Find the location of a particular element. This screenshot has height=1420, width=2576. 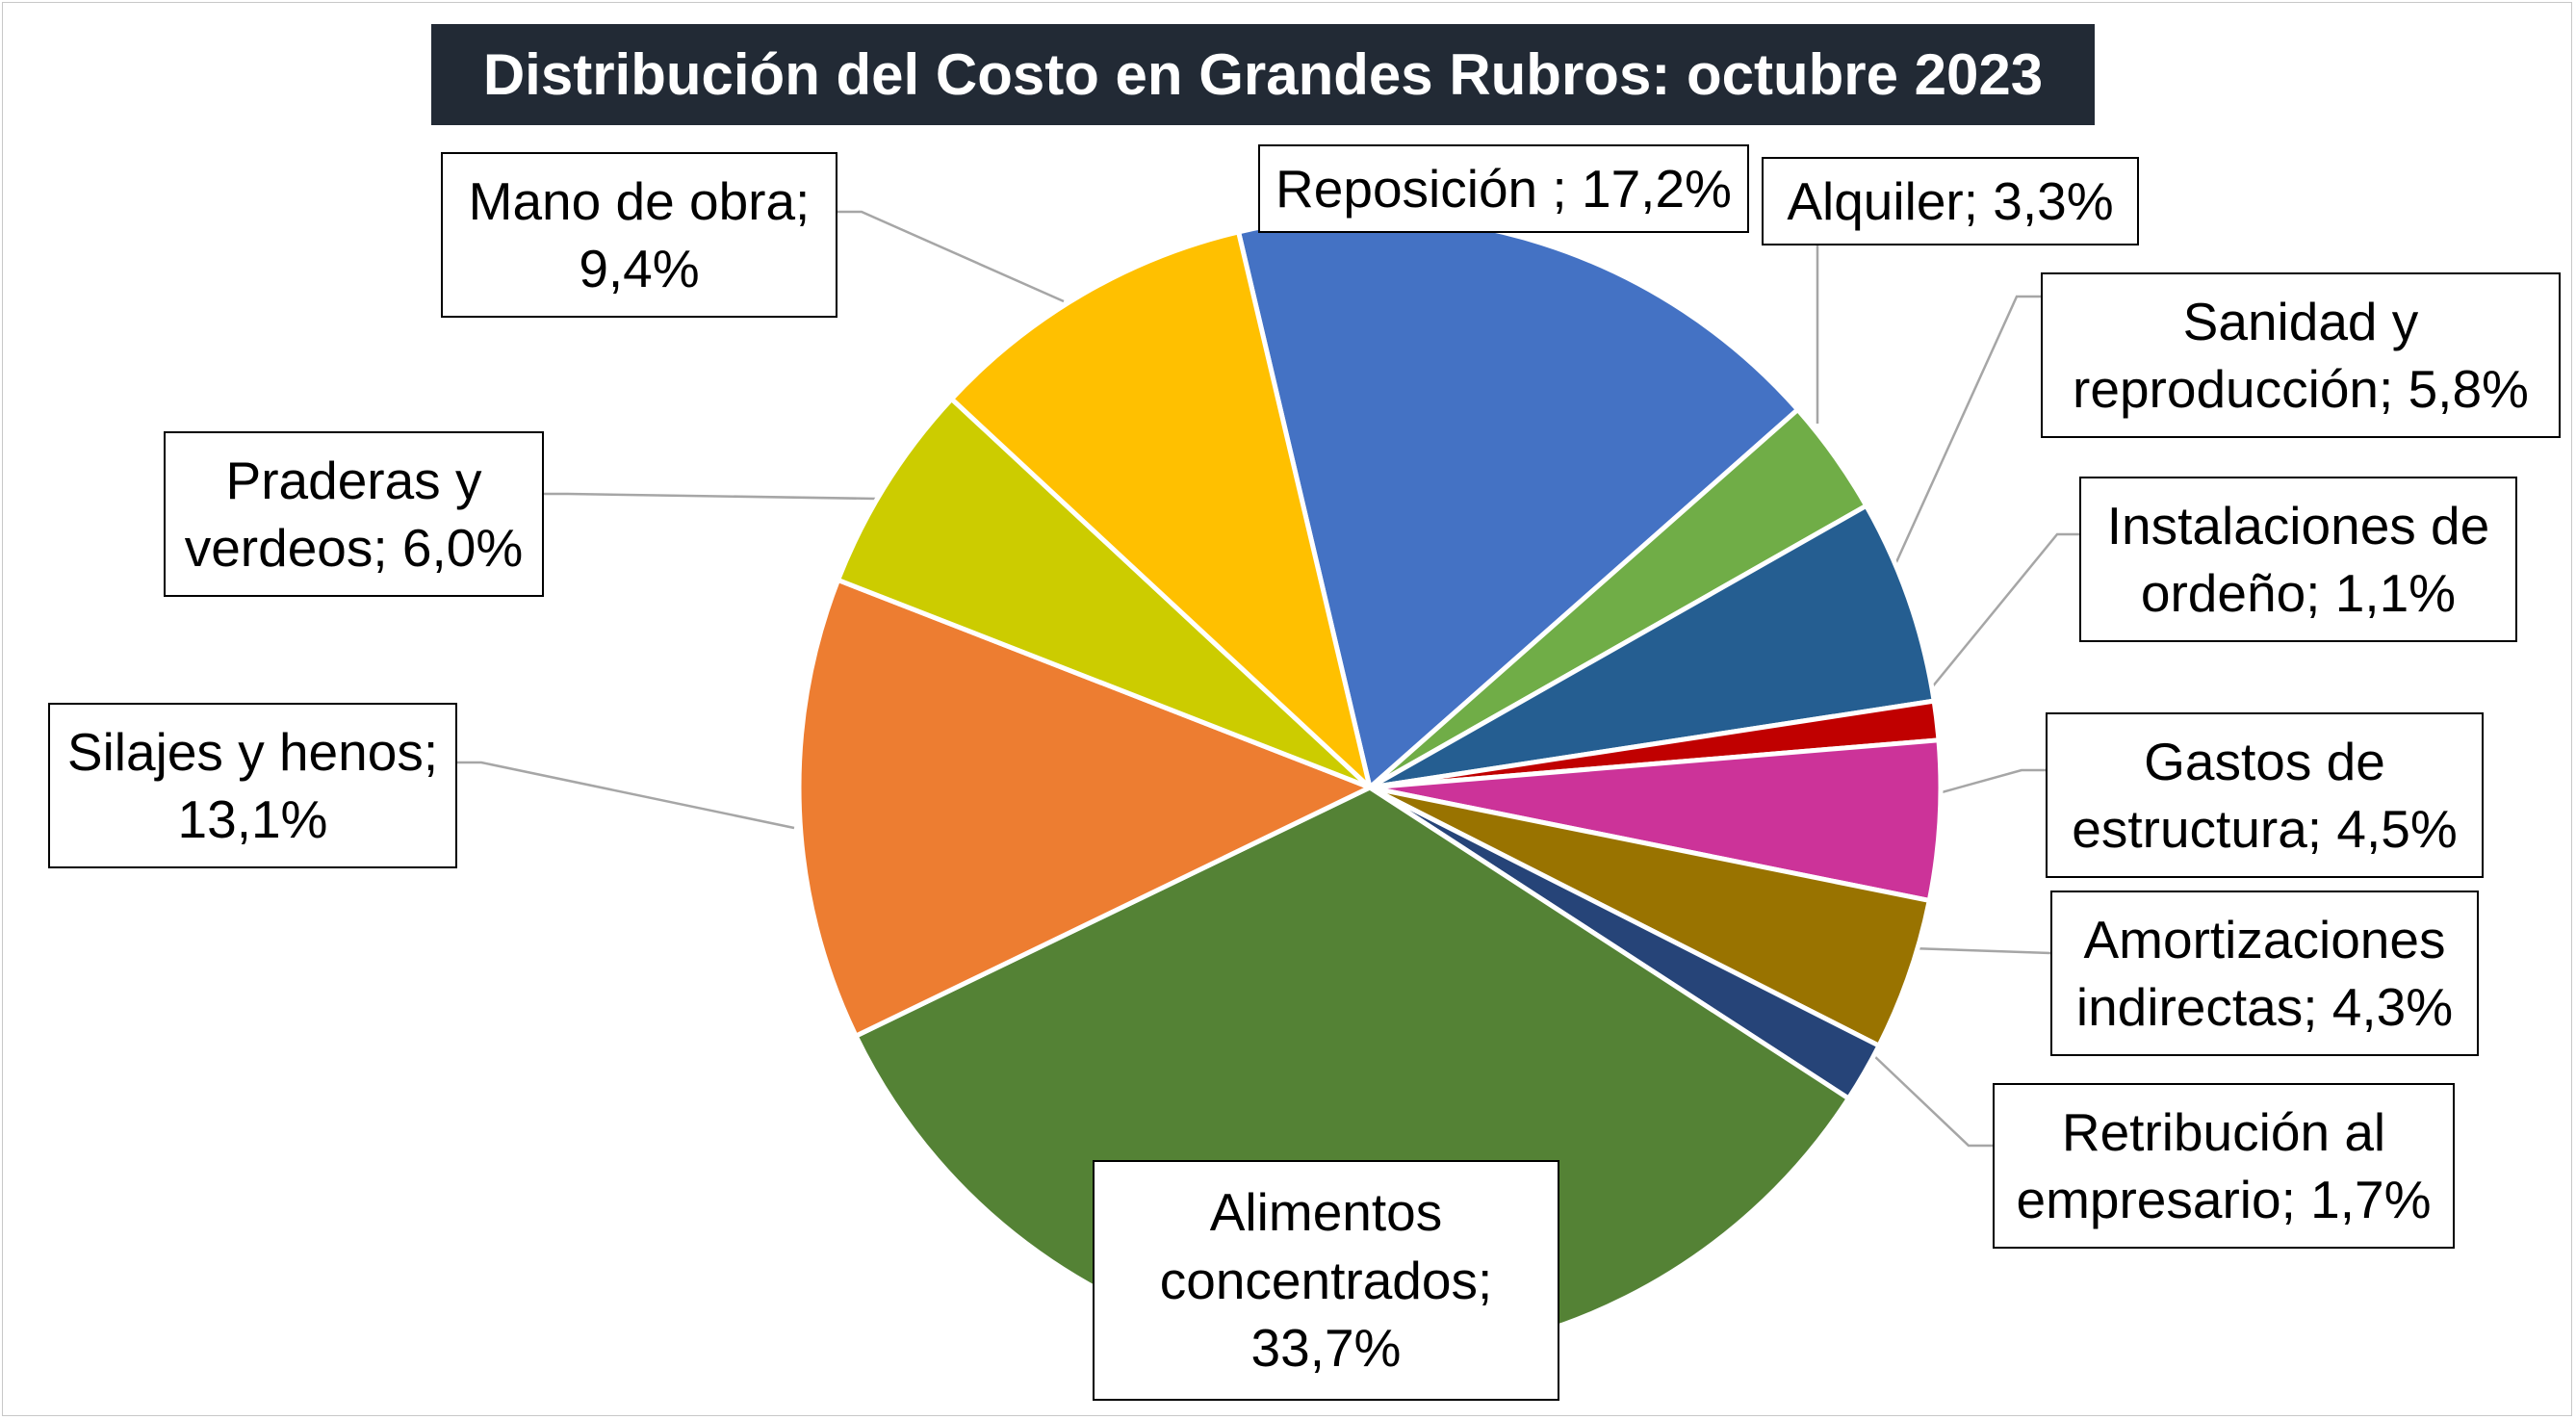

slice-label-text: Mano de obra; 9,4% is located at coordinates (640, 236).